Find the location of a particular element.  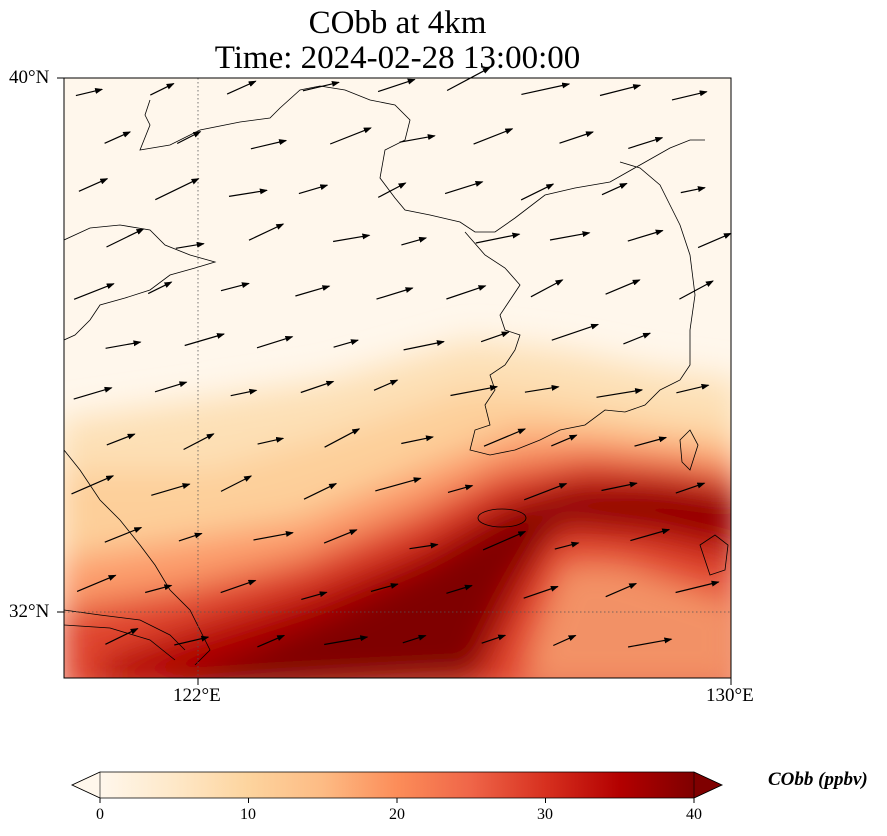

colorbar is located at coordinates (397, 787).